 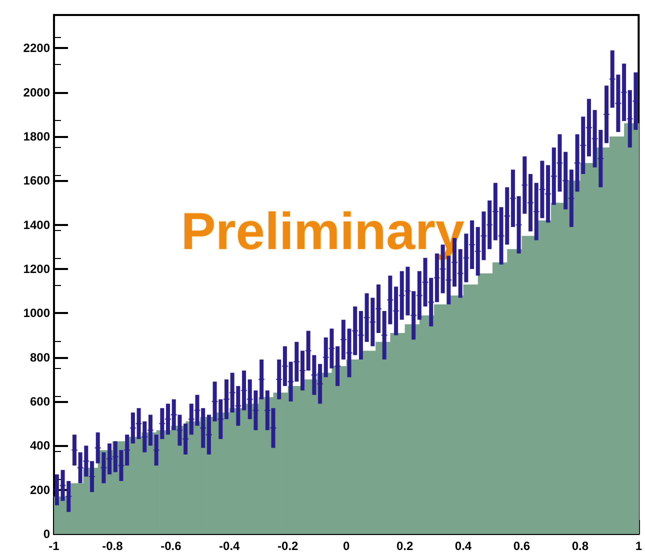 What do you see at coordinates (36, 92) in the screenshot?
I see `y-tick-label: 2000` at bounding box center [36, 92].